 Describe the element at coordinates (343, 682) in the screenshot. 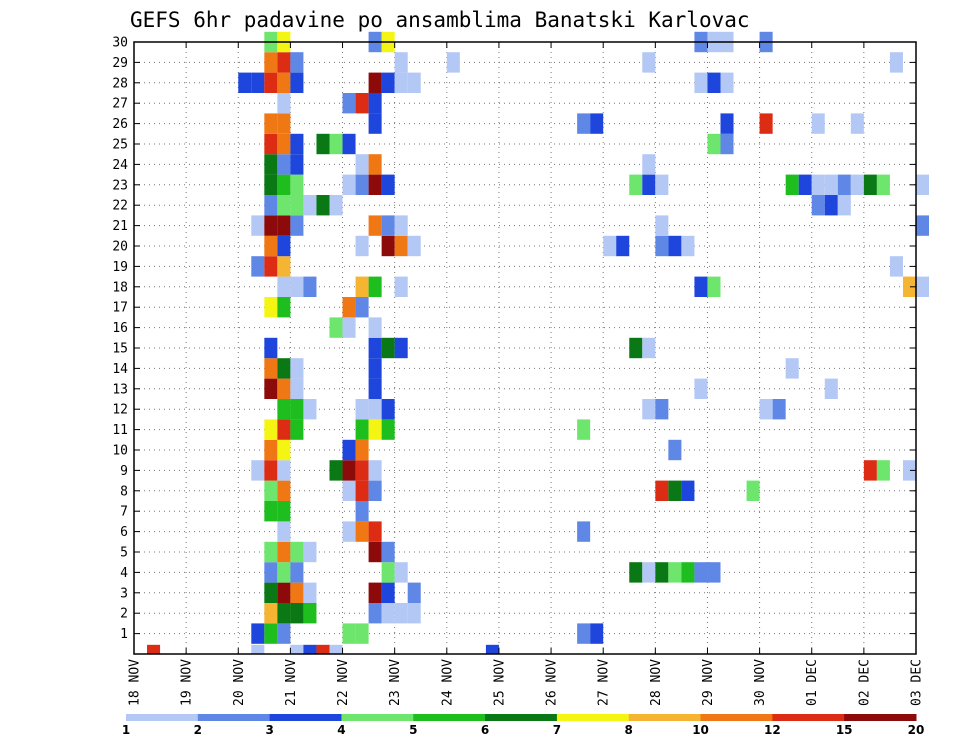

I see `x-tick-label: 22 NOV` at that location.